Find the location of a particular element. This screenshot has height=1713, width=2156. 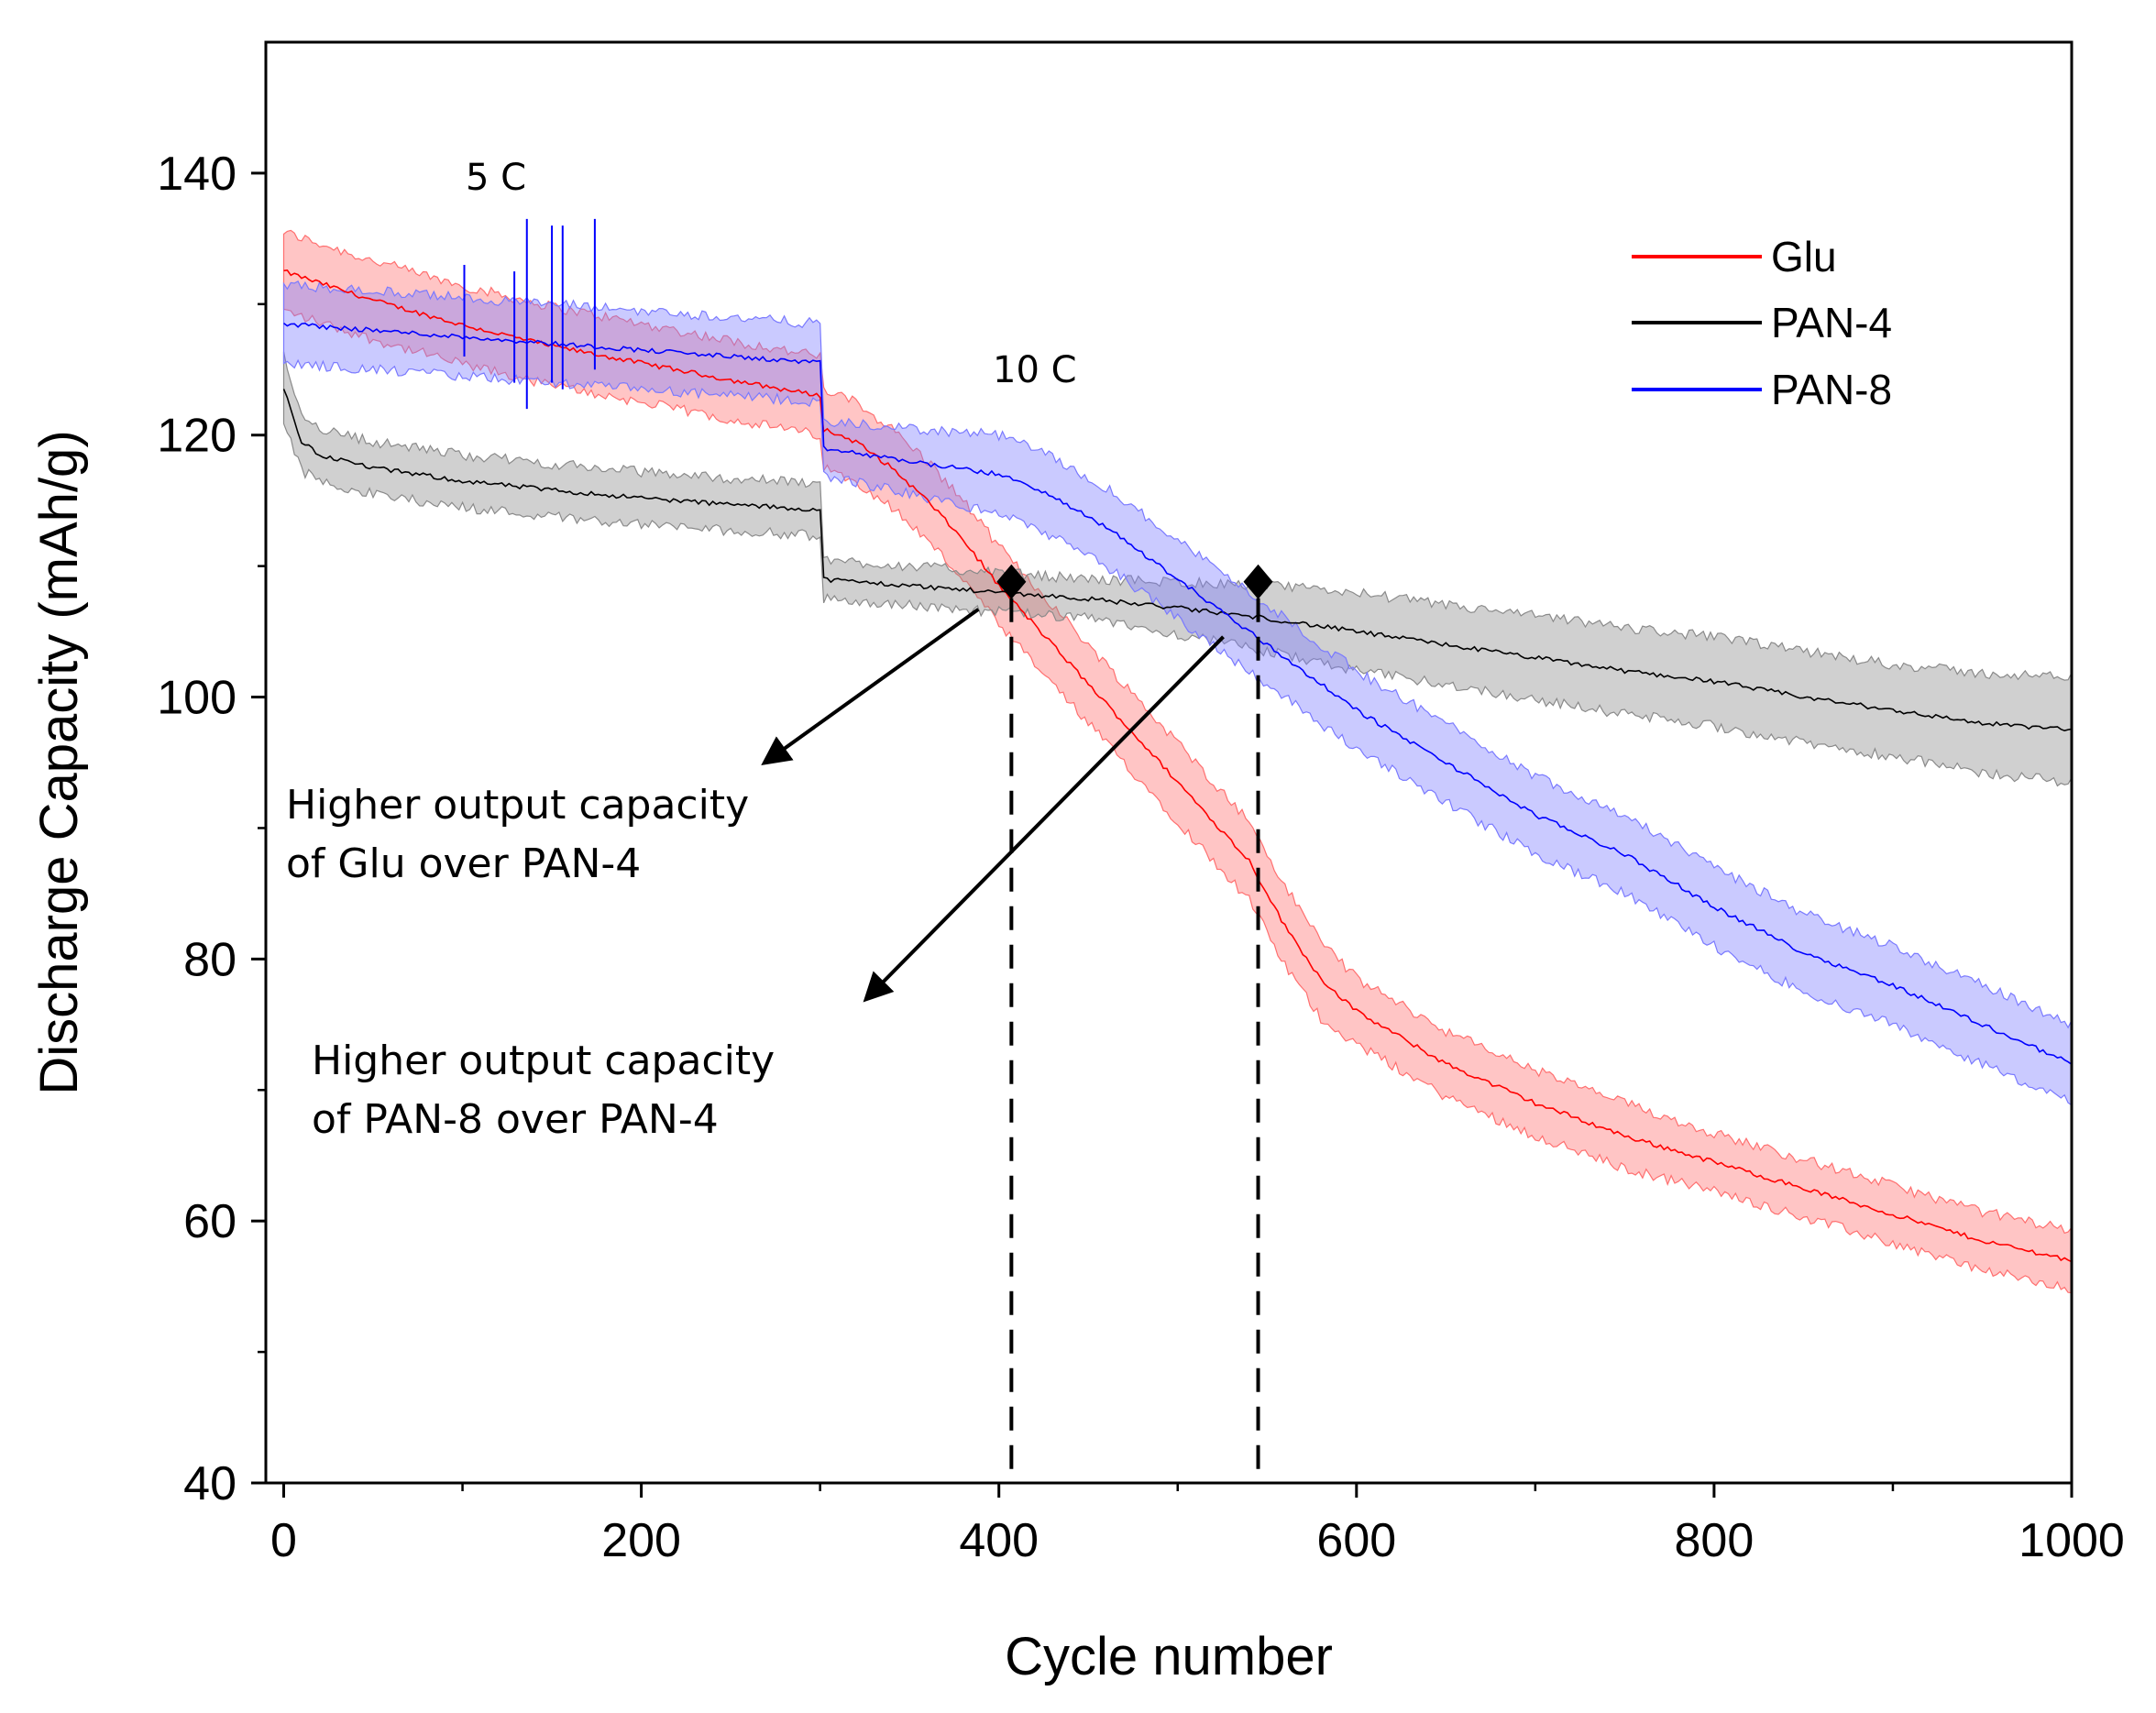

legend: Glu PAN-4 PAN-8 is located at coordinates (1762, 323).